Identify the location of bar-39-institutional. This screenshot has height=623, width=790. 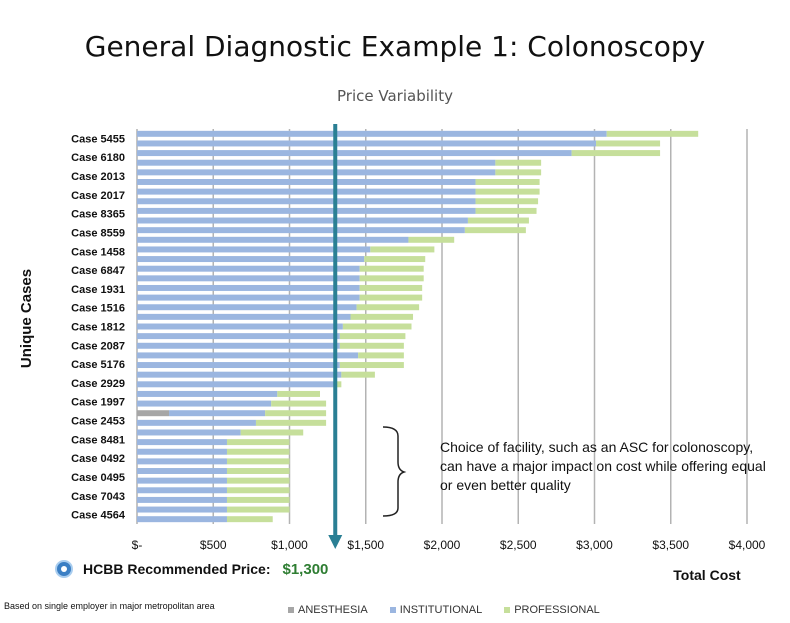
(182, 509).